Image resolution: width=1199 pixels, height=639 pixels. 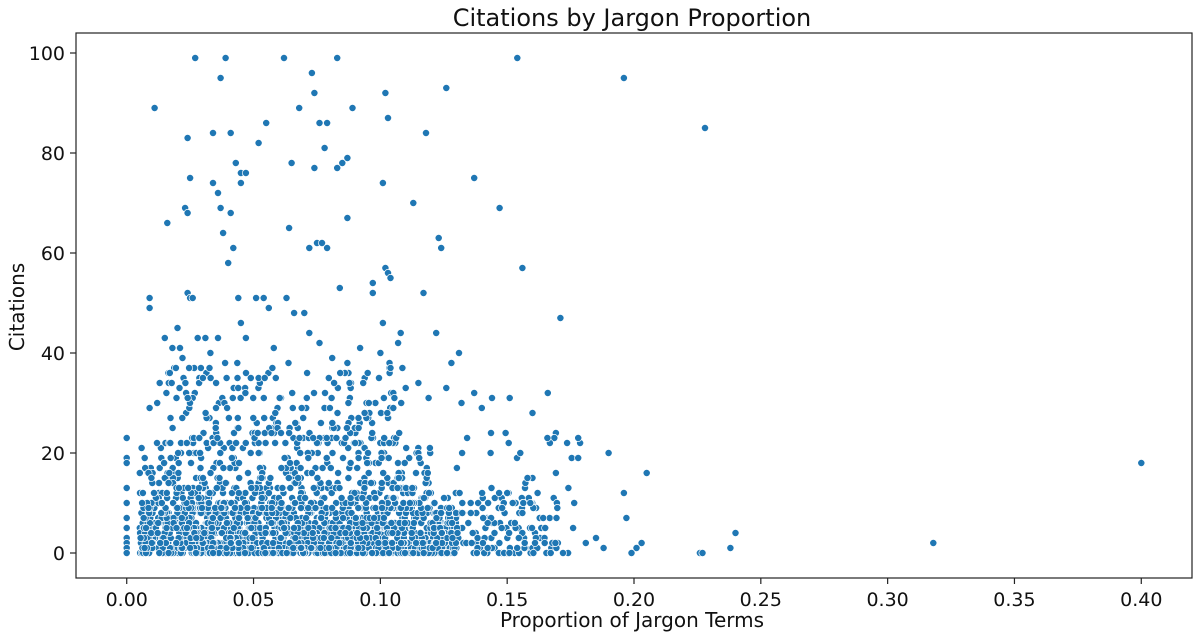 What do you see at coordinates (53, 154) in the screenshot?
I see `y-tick-label: 80` at bounding box center [53, 154].